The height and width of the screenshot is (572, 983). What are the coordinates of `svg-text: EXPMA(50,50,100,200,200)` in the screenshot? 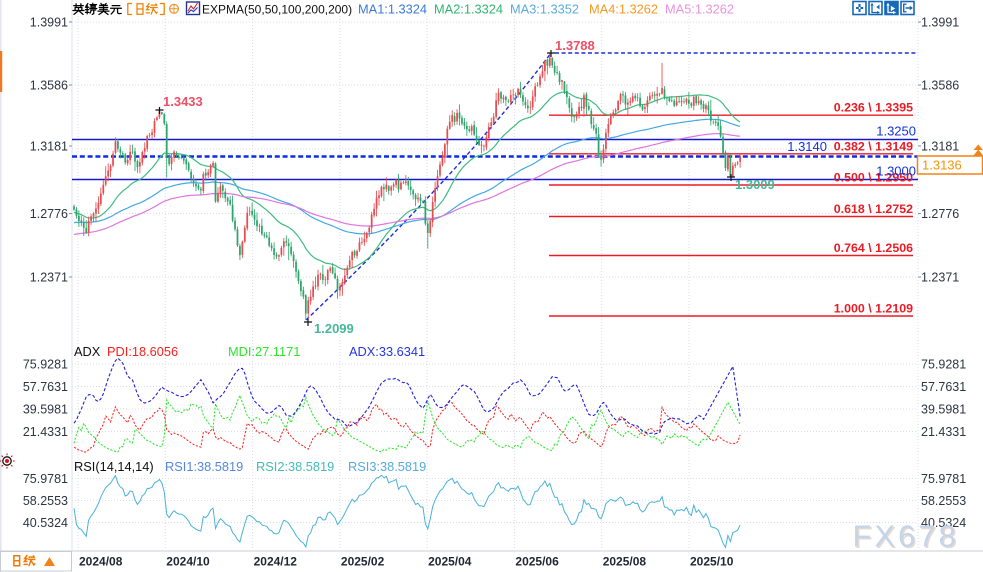 It's located at (277, 10).